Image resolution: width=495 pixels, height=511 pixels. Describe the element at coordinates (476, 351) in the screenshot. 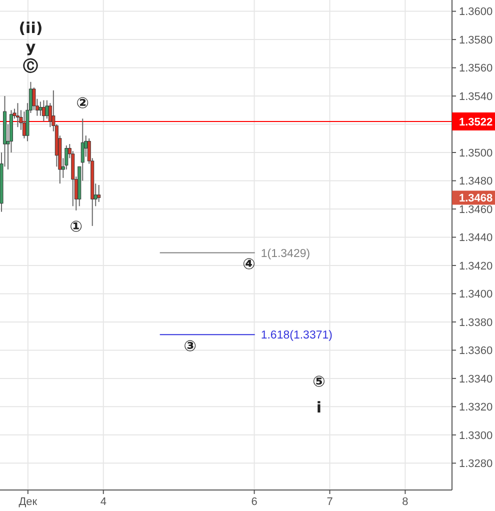

I see `y-tick-label: 1.3360` at that location.